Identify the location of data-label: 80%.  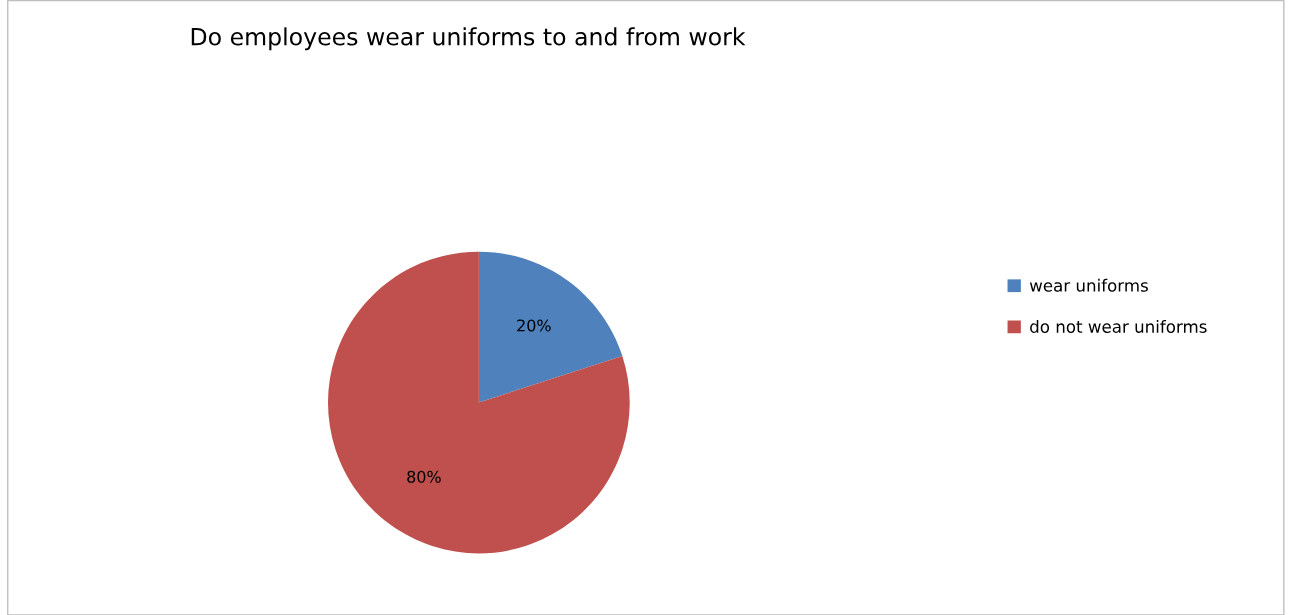
(424, 476).